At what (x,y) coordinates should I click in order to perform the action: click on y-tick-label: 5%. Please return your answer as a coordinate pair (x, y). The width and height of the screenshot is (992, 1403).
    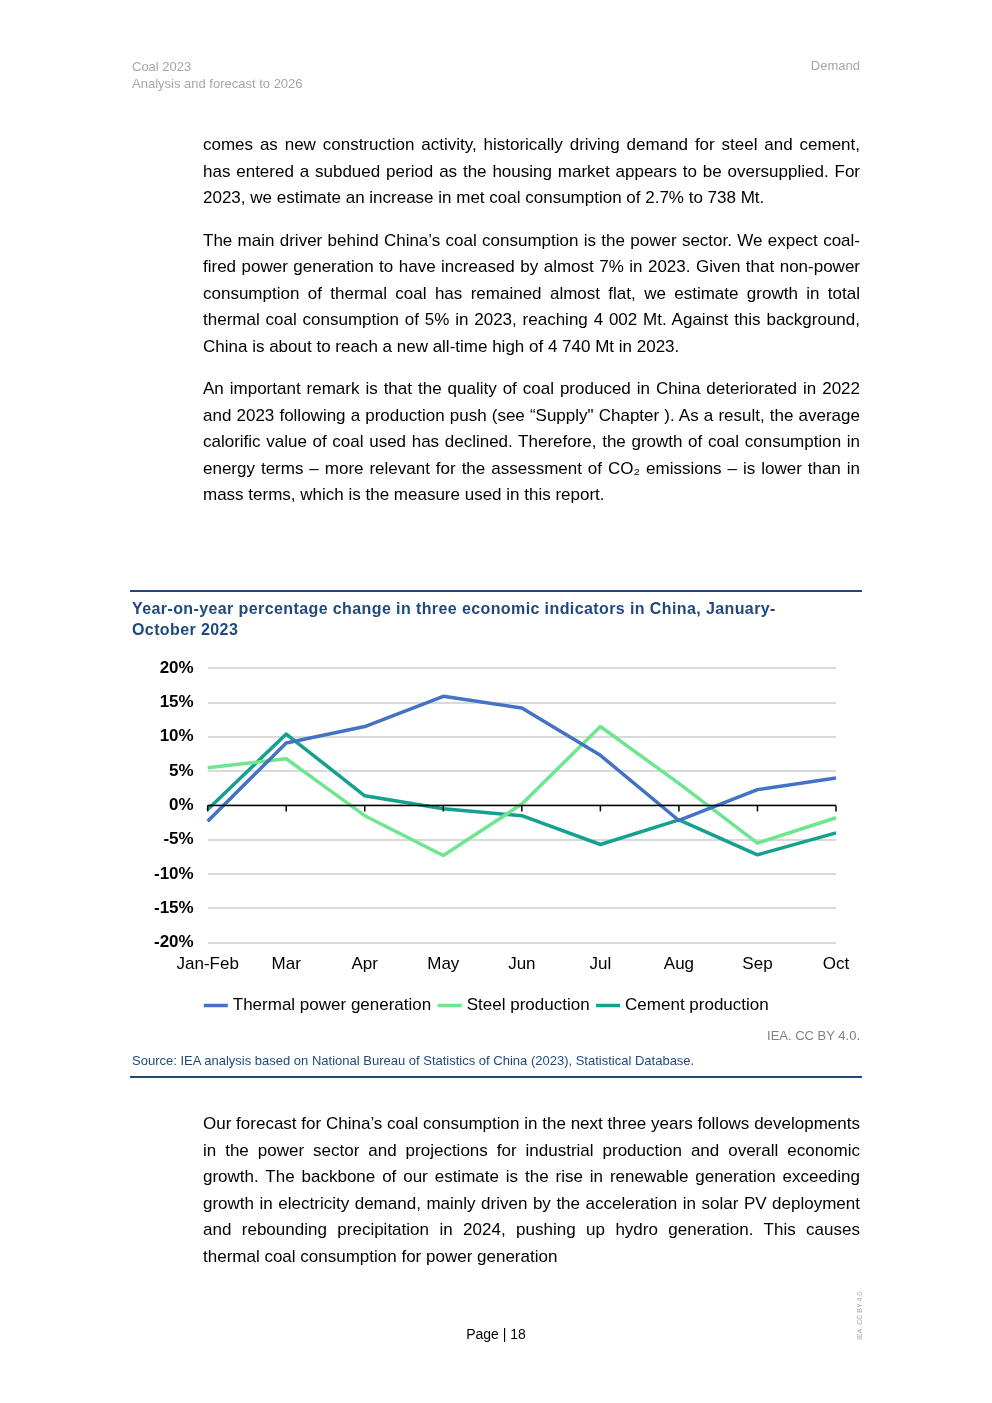
    Looking at the image, I should click on (181, 770).